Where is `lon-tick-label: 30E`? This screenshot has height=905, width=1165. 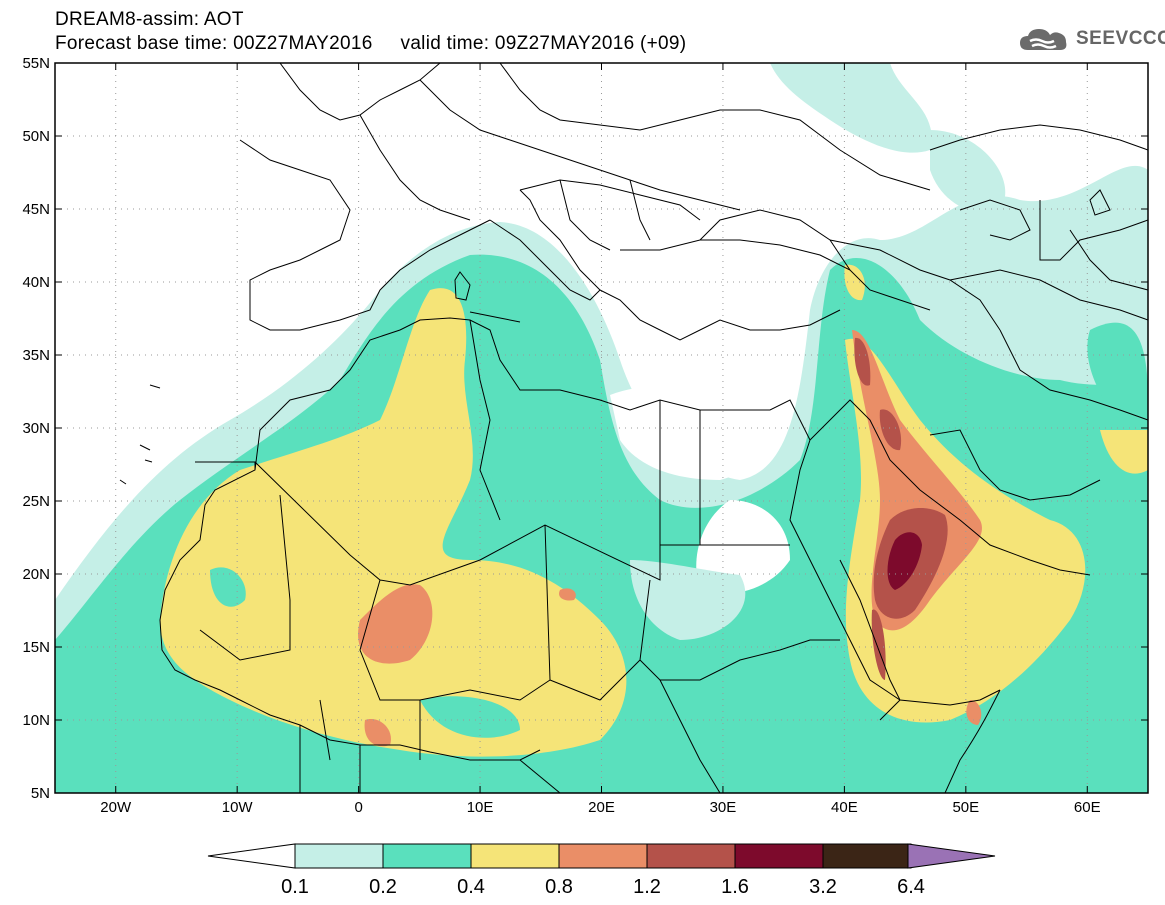 lon-tick-label: 30E is located at coordinates (723, 807).